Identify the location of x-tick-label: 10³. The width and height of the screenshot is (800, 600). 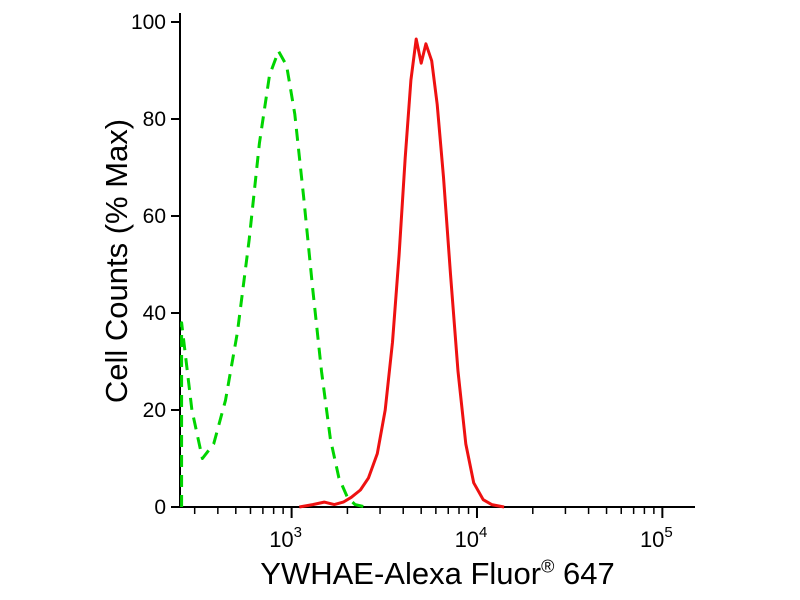
(285, 538).